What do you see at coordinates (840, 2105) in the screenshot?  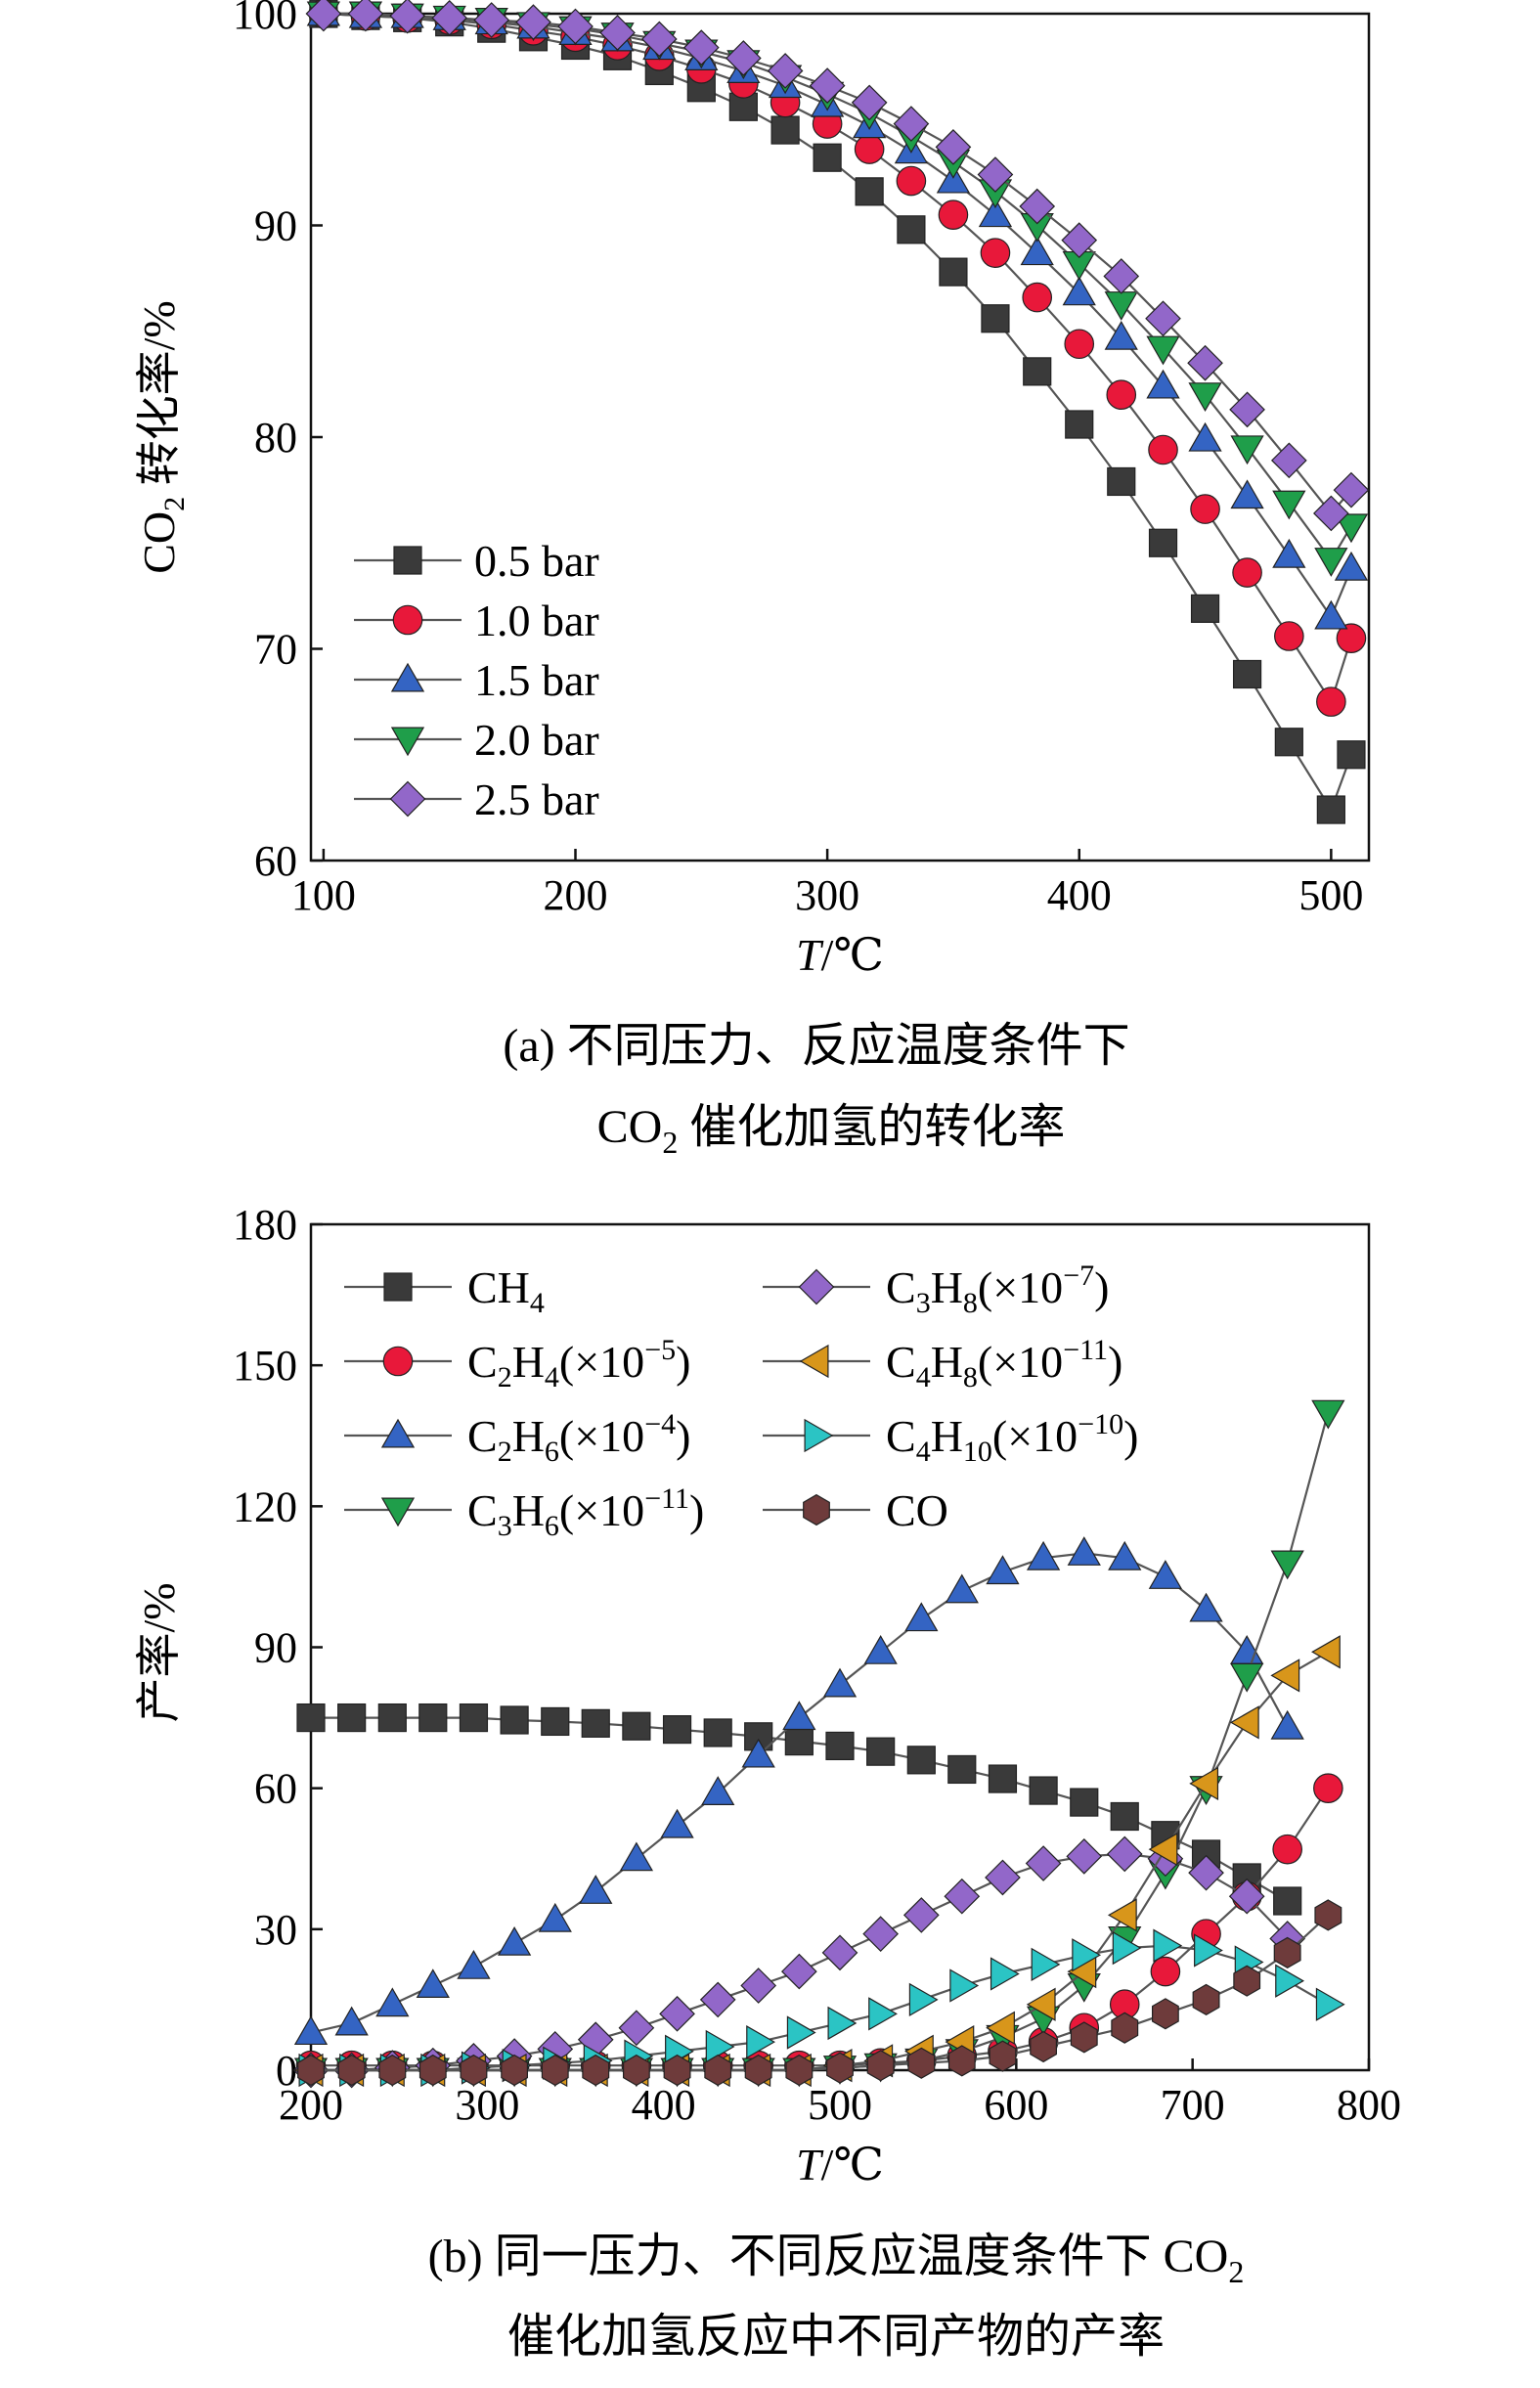 I see `x-tick-label: 500` at bounding box center [840, 2105].